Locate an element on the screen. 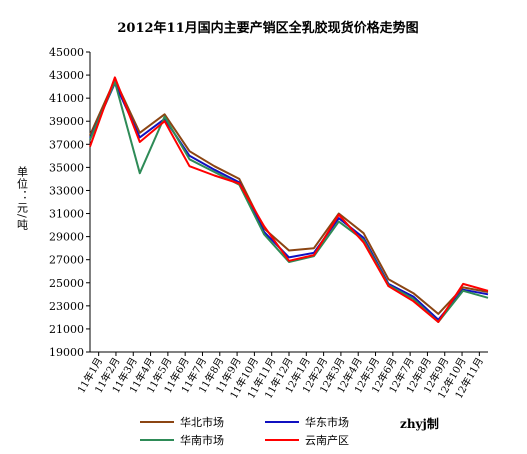 Image resolution: width=527 pixels, height=454 pixels. chart-title: 2012年11月国内主要产销区全乳胶现货价格走势图 is located at coordinates (267, 28).